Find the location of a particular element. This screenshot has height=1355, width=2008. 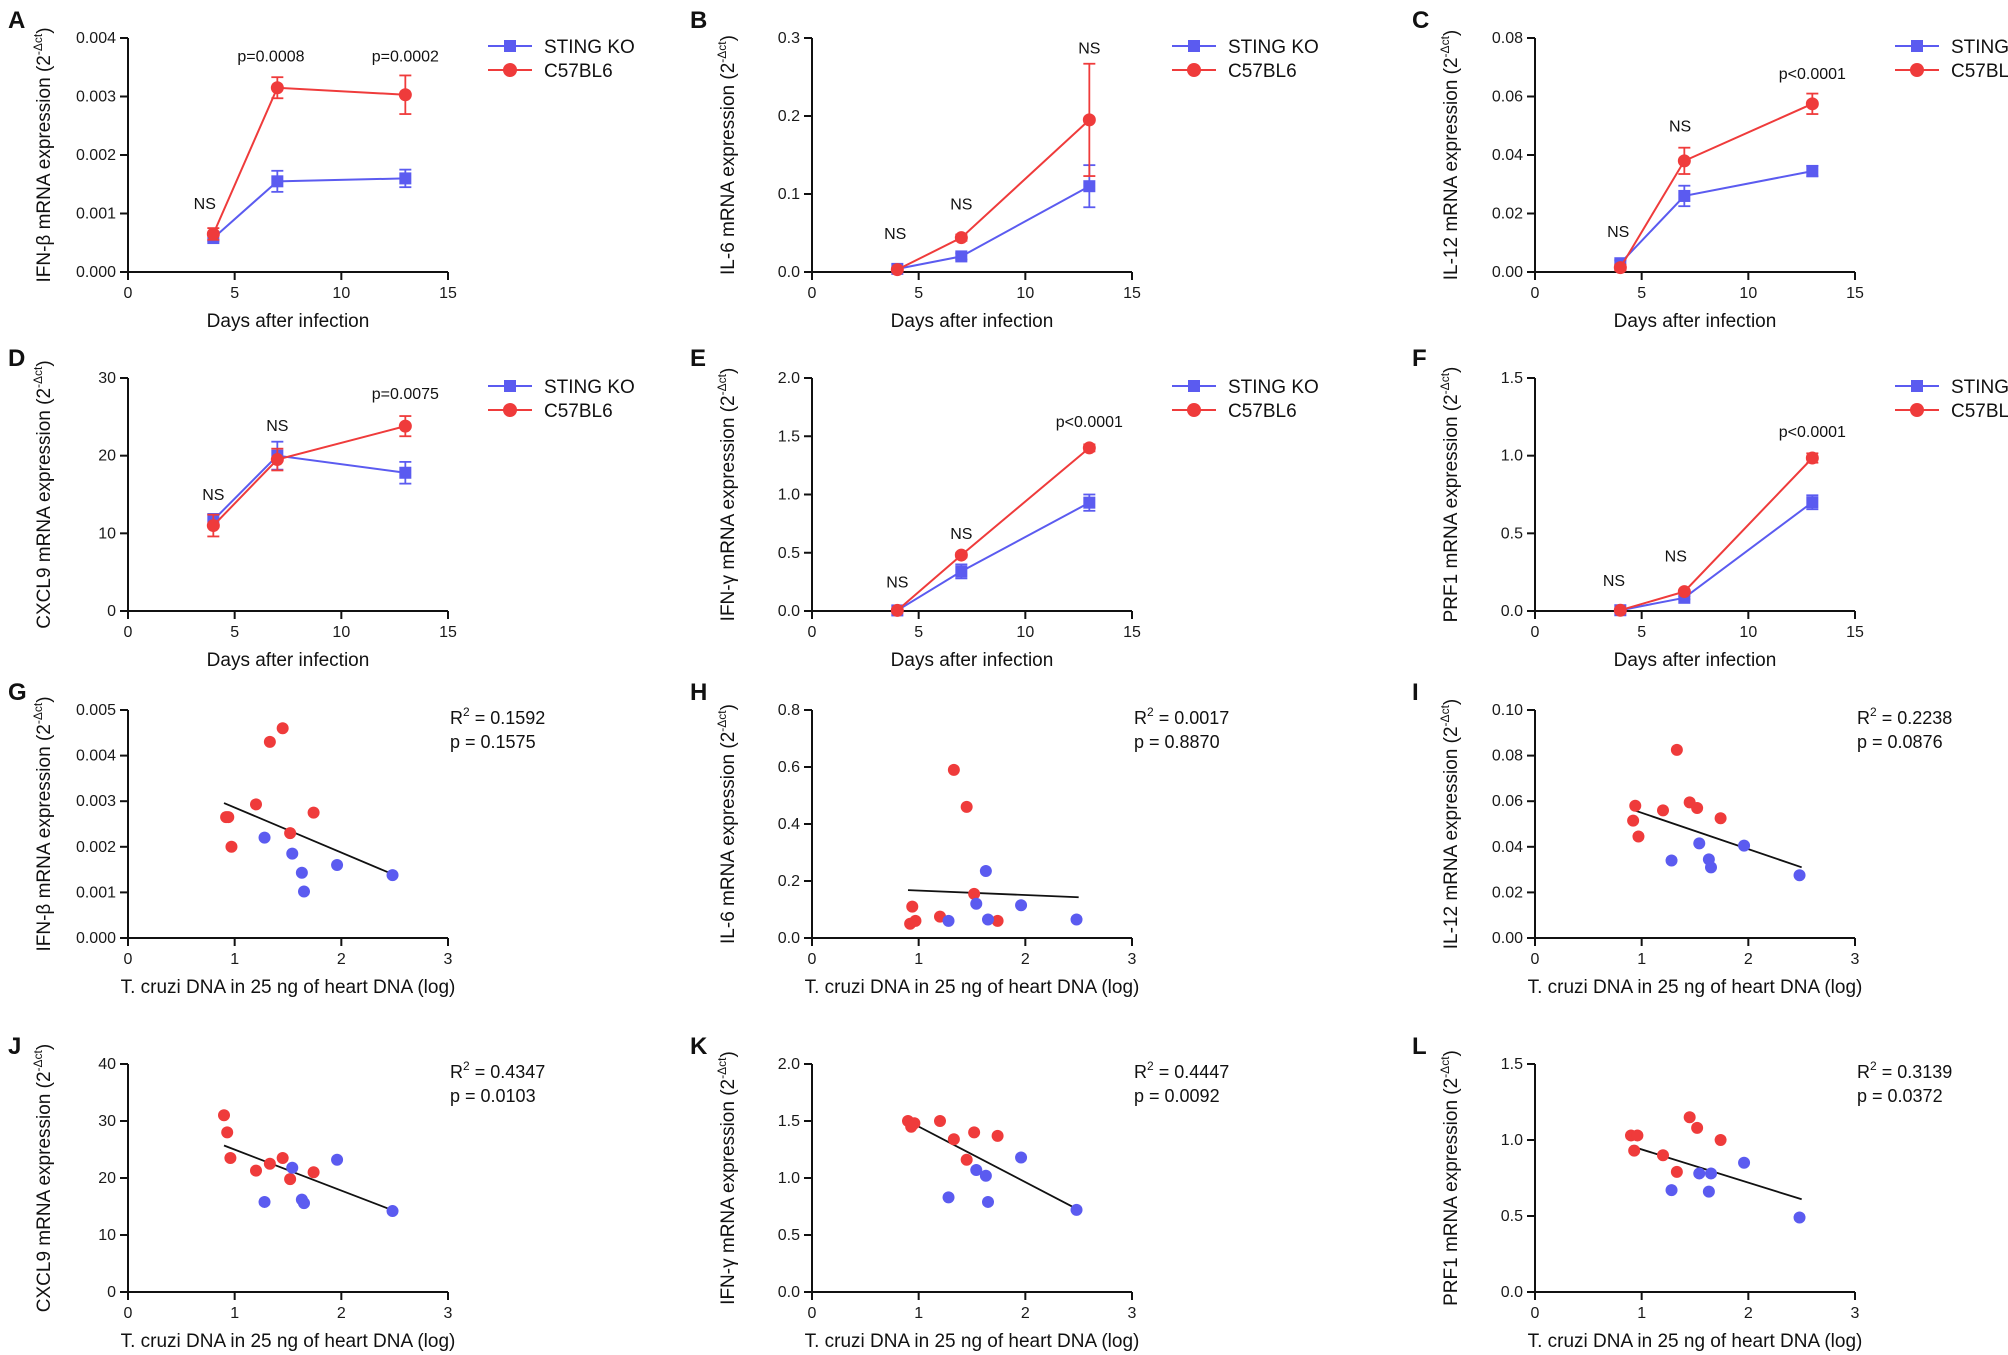

panel-letter: E is located at coordinates (698, 358).